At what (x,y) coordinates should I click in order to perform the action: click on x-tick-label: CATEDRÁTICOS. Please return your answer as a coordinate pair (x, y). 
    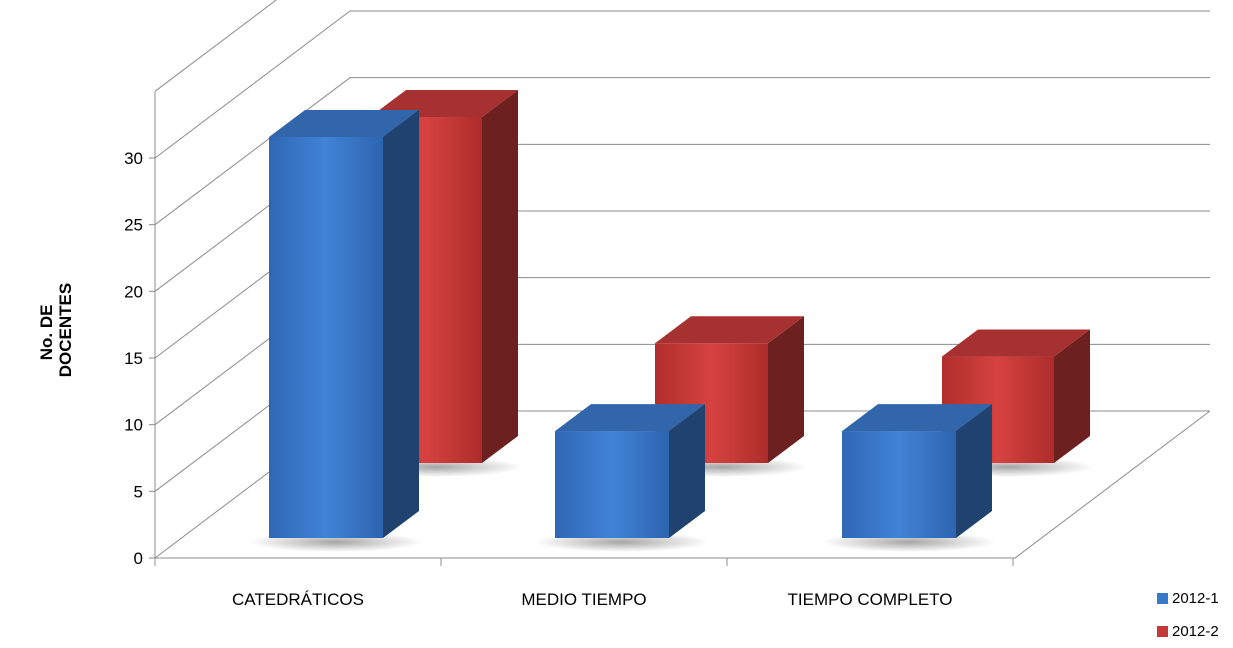
    Looking at the image, I should click on (298, 599).